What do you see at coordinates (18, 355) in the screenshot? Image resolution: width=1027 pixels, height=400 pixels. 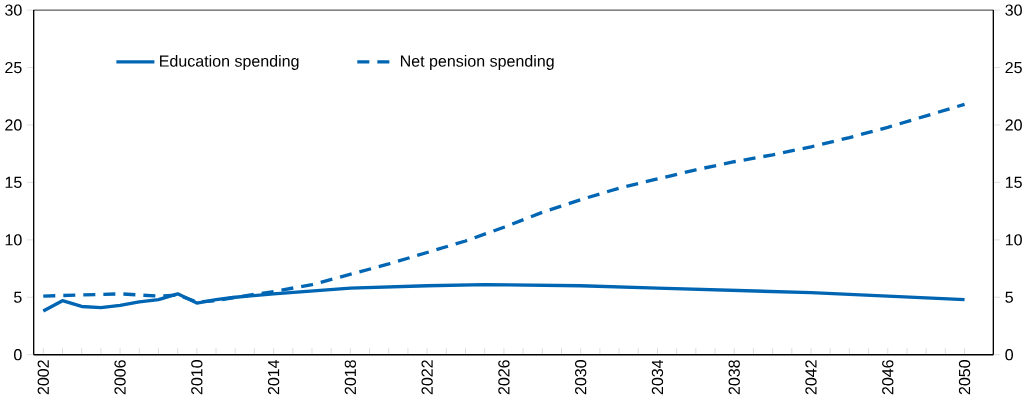 I see `y-tick-label: 0` at bounding box center [18, 355].